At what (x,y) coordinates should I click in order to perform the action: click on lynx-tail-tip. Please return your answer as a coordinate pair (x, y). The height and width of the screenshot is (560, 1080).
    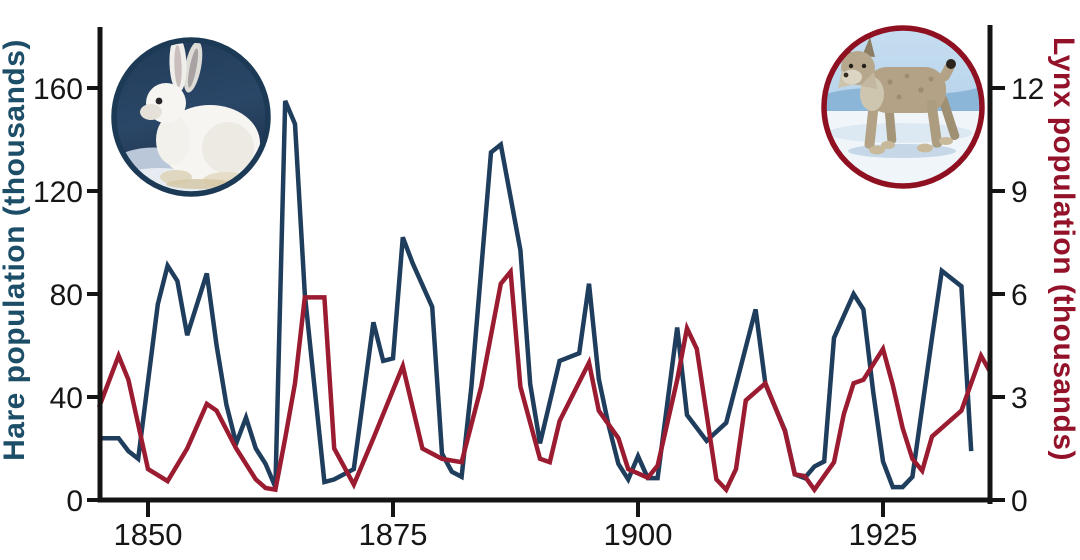
    Looking at the image, I should click on (951, 64).